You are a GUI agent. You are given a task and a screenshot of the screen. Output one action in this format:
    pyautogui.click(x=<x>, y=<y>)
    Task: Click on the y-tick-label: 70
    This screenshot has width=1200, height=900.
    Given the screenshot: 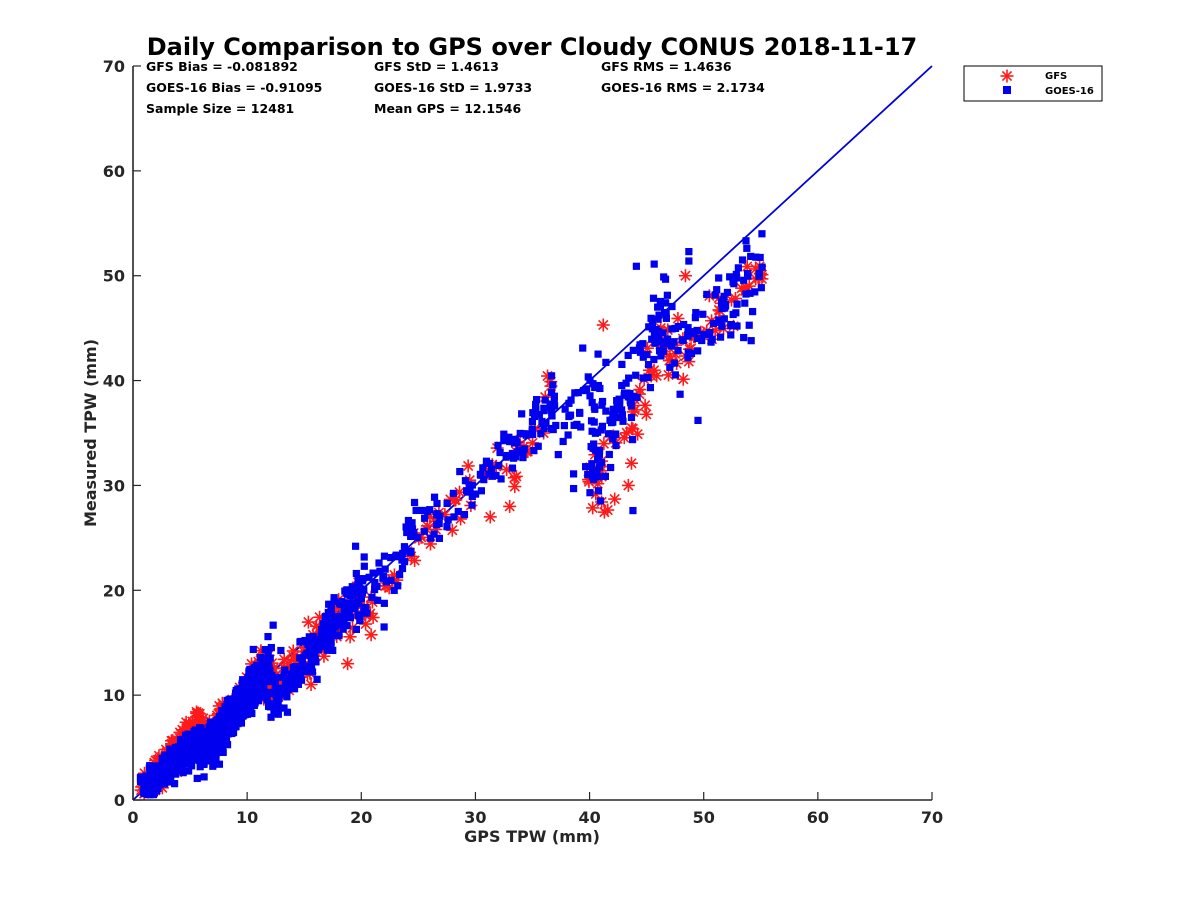 What is the action you would take?
    pyautogui.click(x=114, y=66)
    